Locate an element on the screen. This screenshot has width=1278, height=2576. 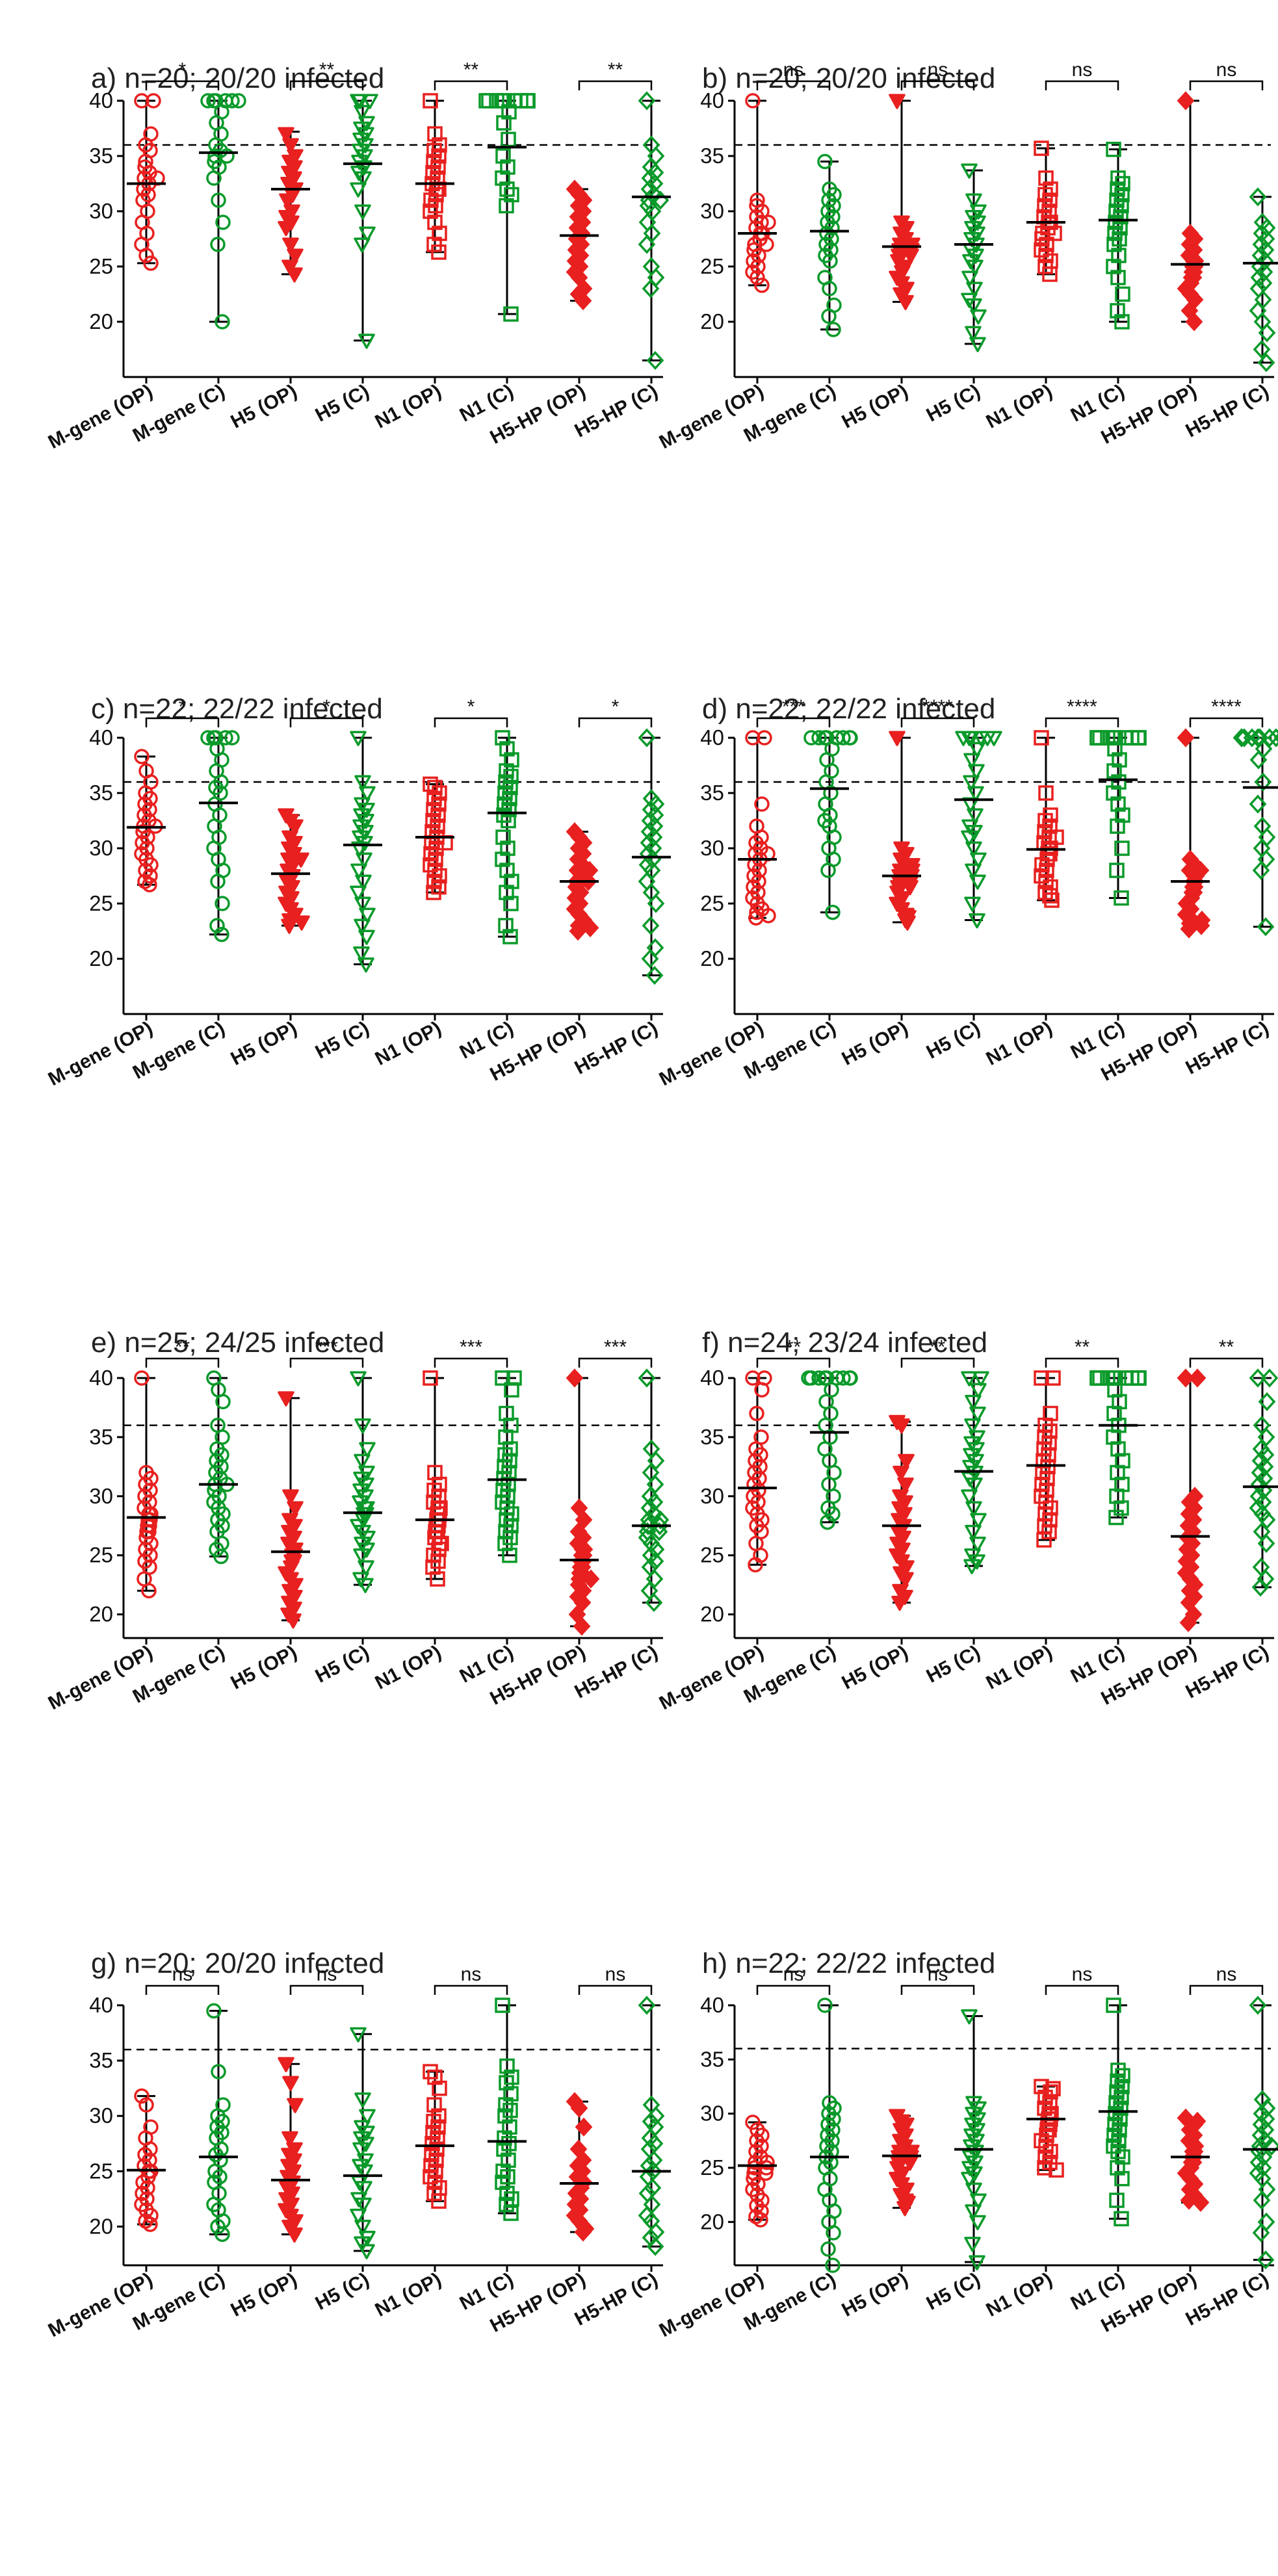
panel-title: g) n=20; 20/20 infected is located at coordinates (237, 1963).